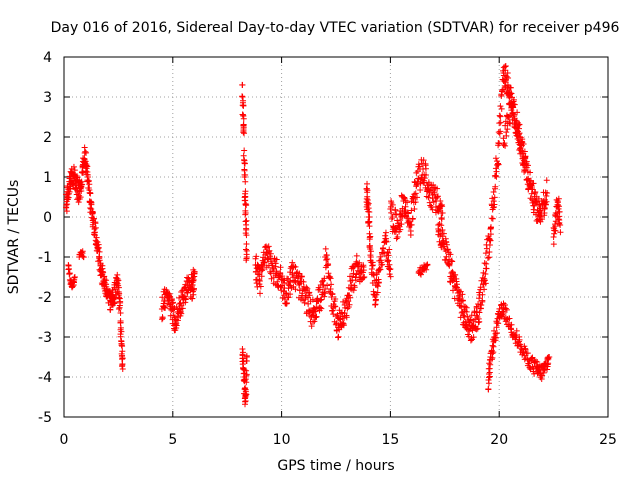  Describe the element at coordinates (45, 378) in the screenshot. I see `y-tick-label: -4` at that location.